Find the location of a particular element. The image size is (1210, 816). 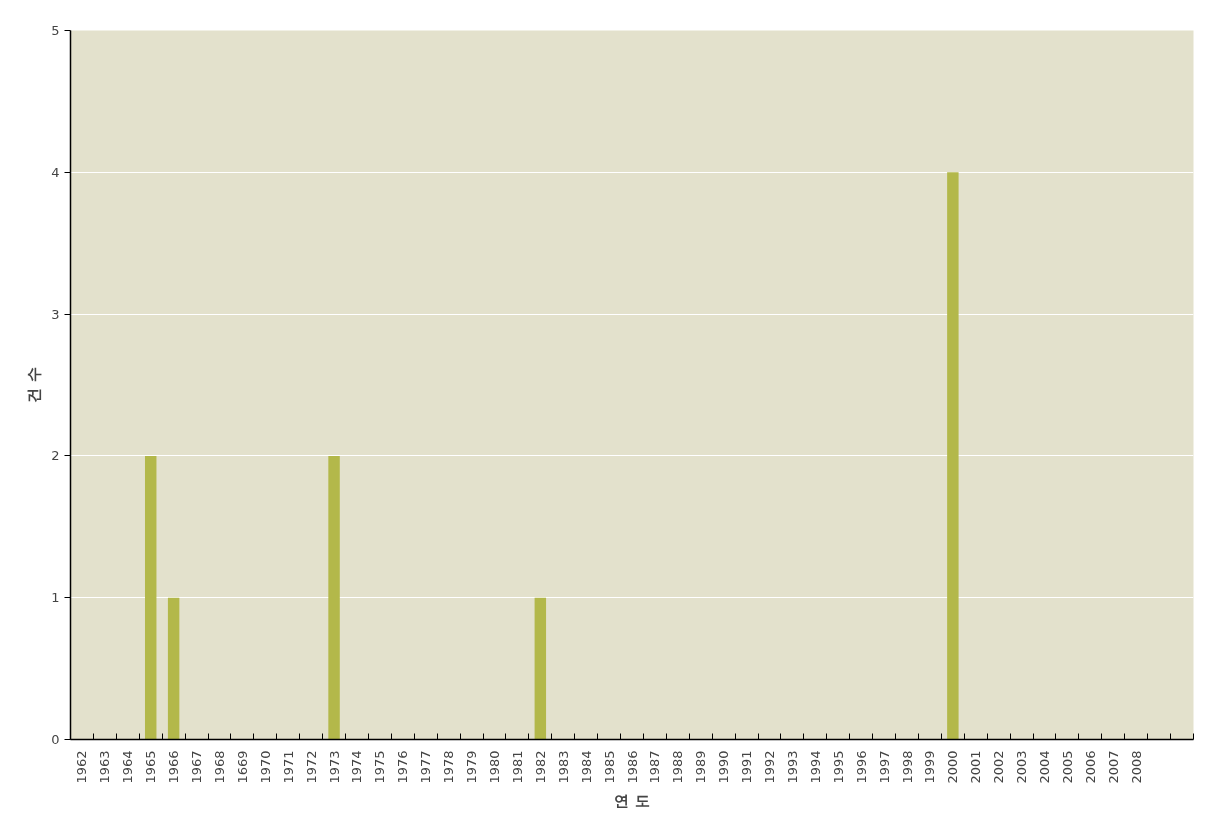

y-tick-label: 3 is located at coordinates (55, 314).